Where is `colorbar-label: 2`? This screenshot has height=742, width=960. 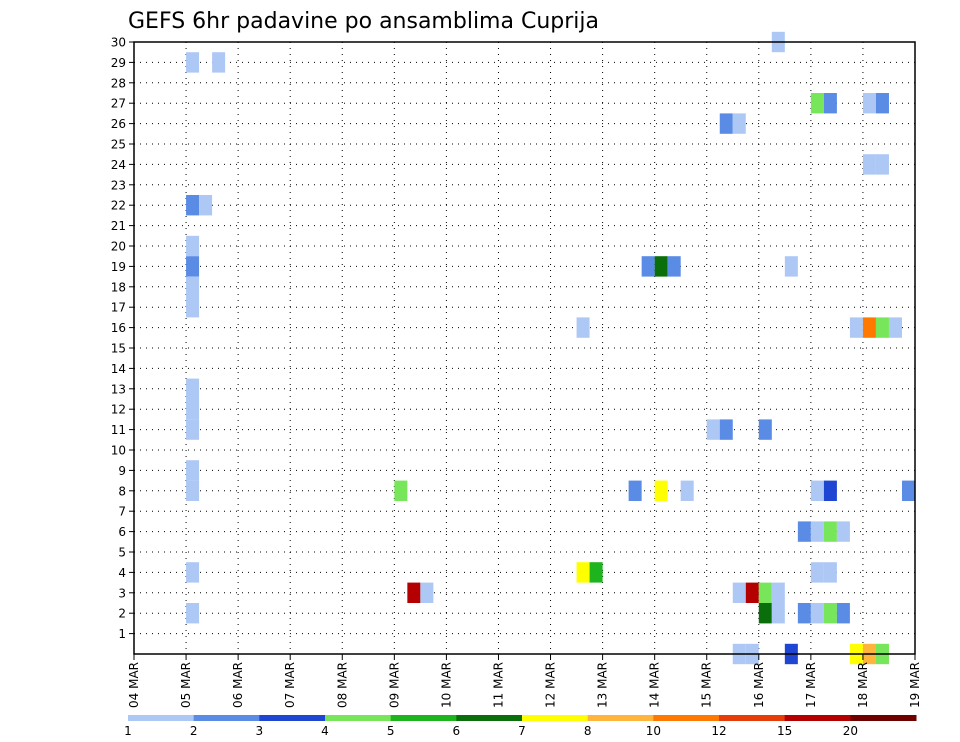
colorbar-label: 2 is located at coordinates (194, 731).